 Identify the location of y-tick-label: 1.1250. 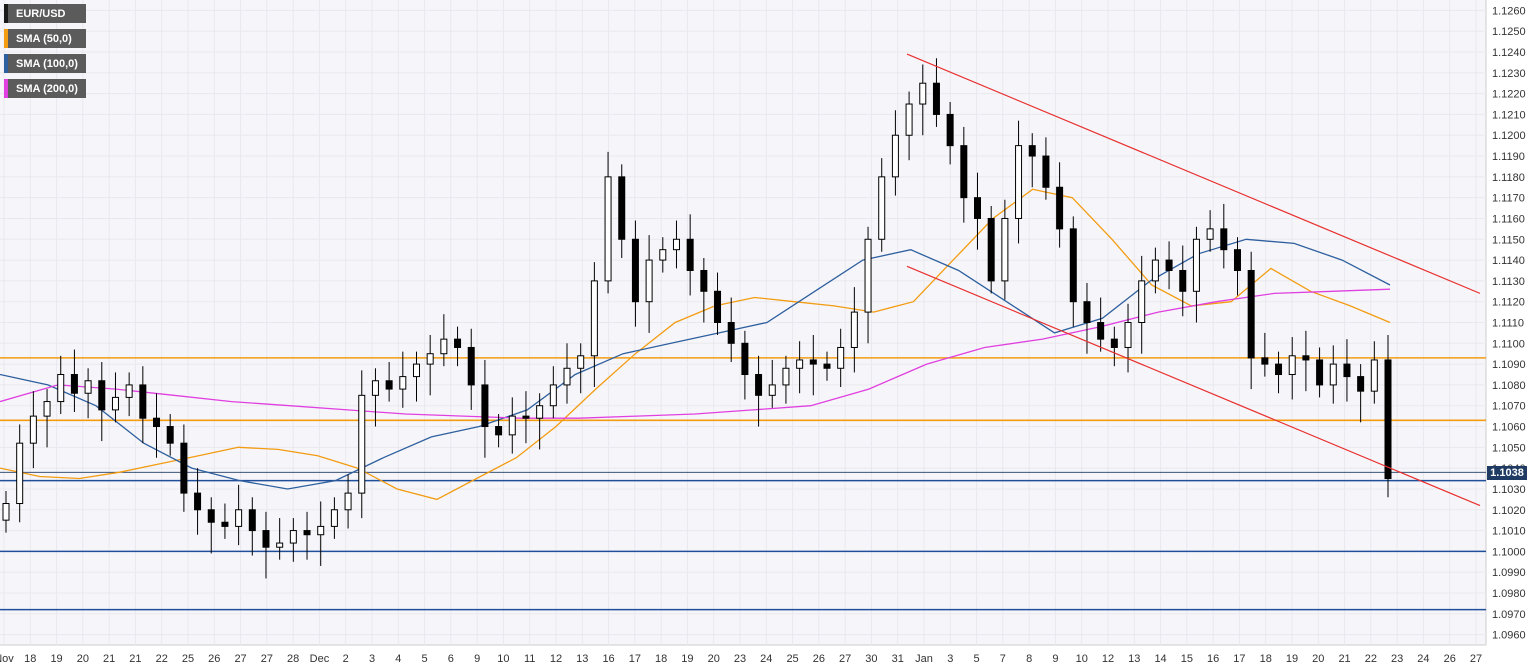
(1509, 32).